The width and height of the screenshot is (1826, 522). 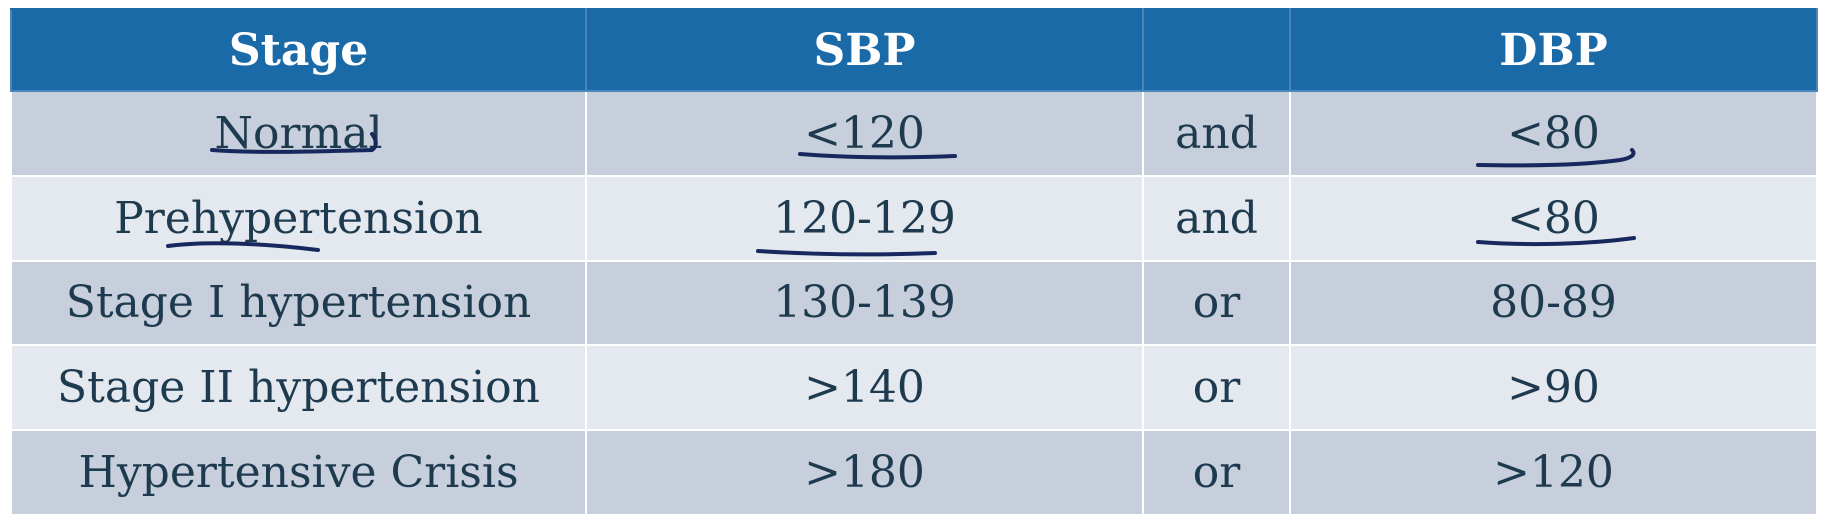 I want to click on dbp-value: 80-89, so click(x=1553, y=303).